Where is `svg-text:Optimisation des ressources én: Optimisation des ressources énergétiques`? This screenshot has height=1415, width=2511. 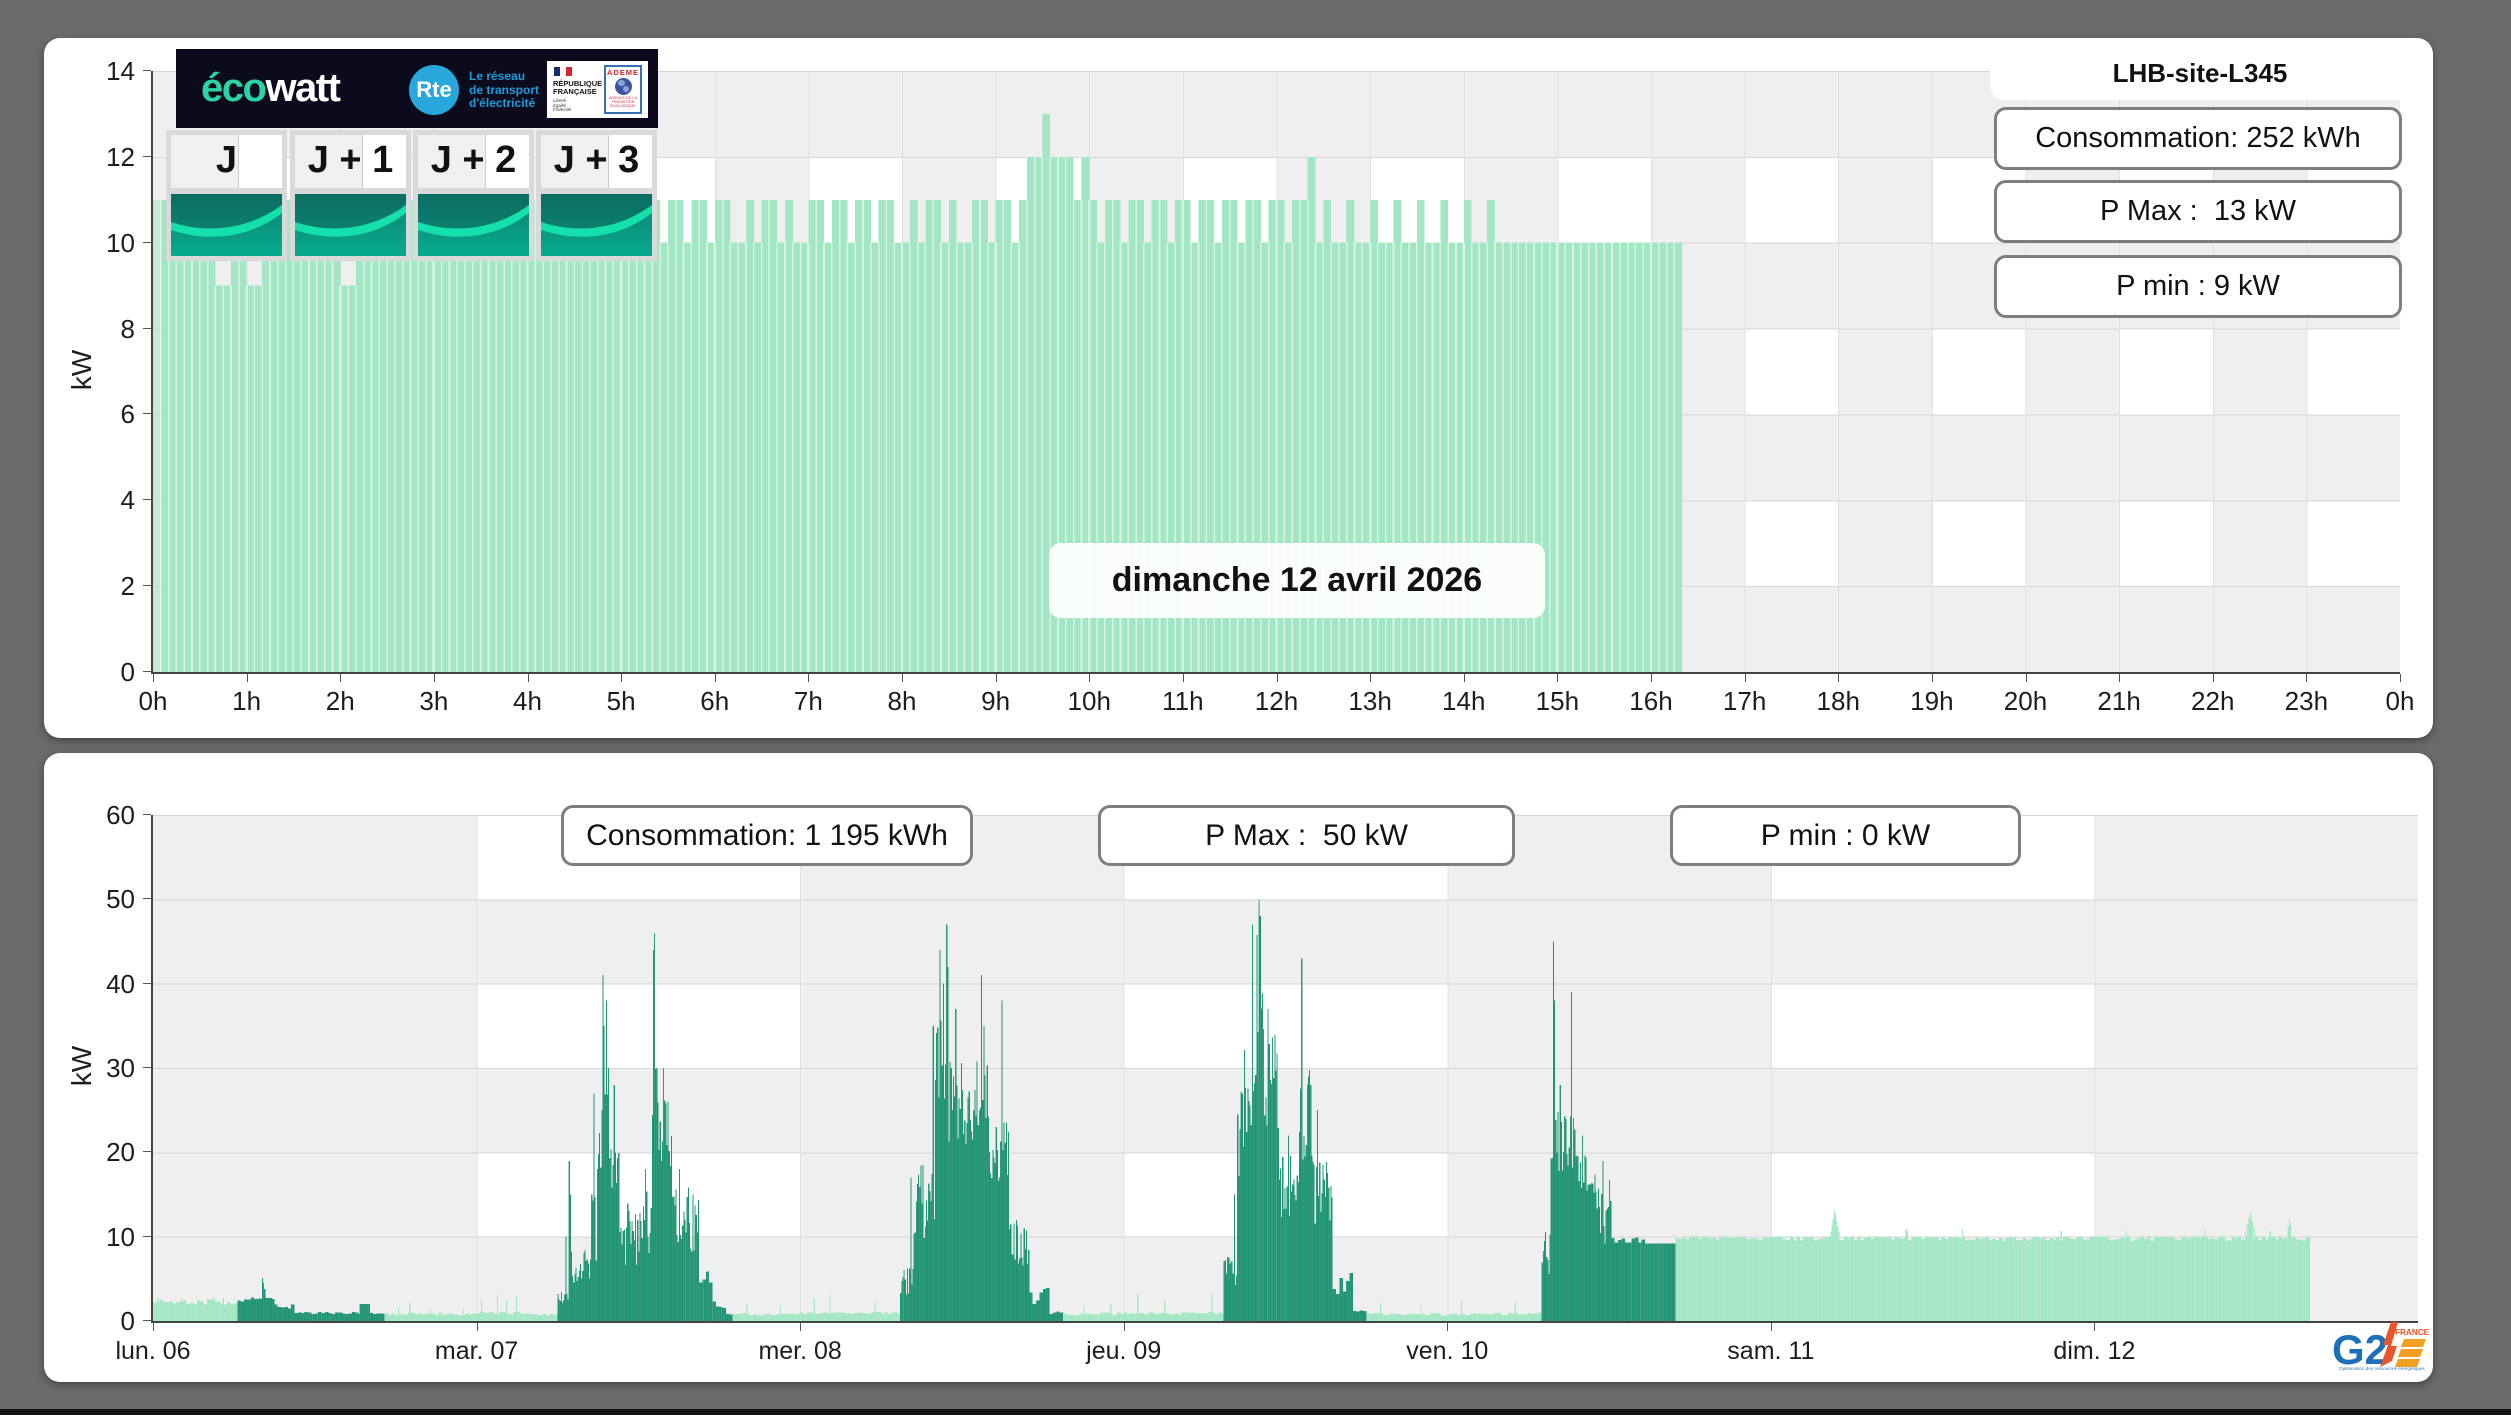 svg-text:Optimisation des ressources én: Optimisation des ressources énergétiques is located at coordinates (2382, 1368).